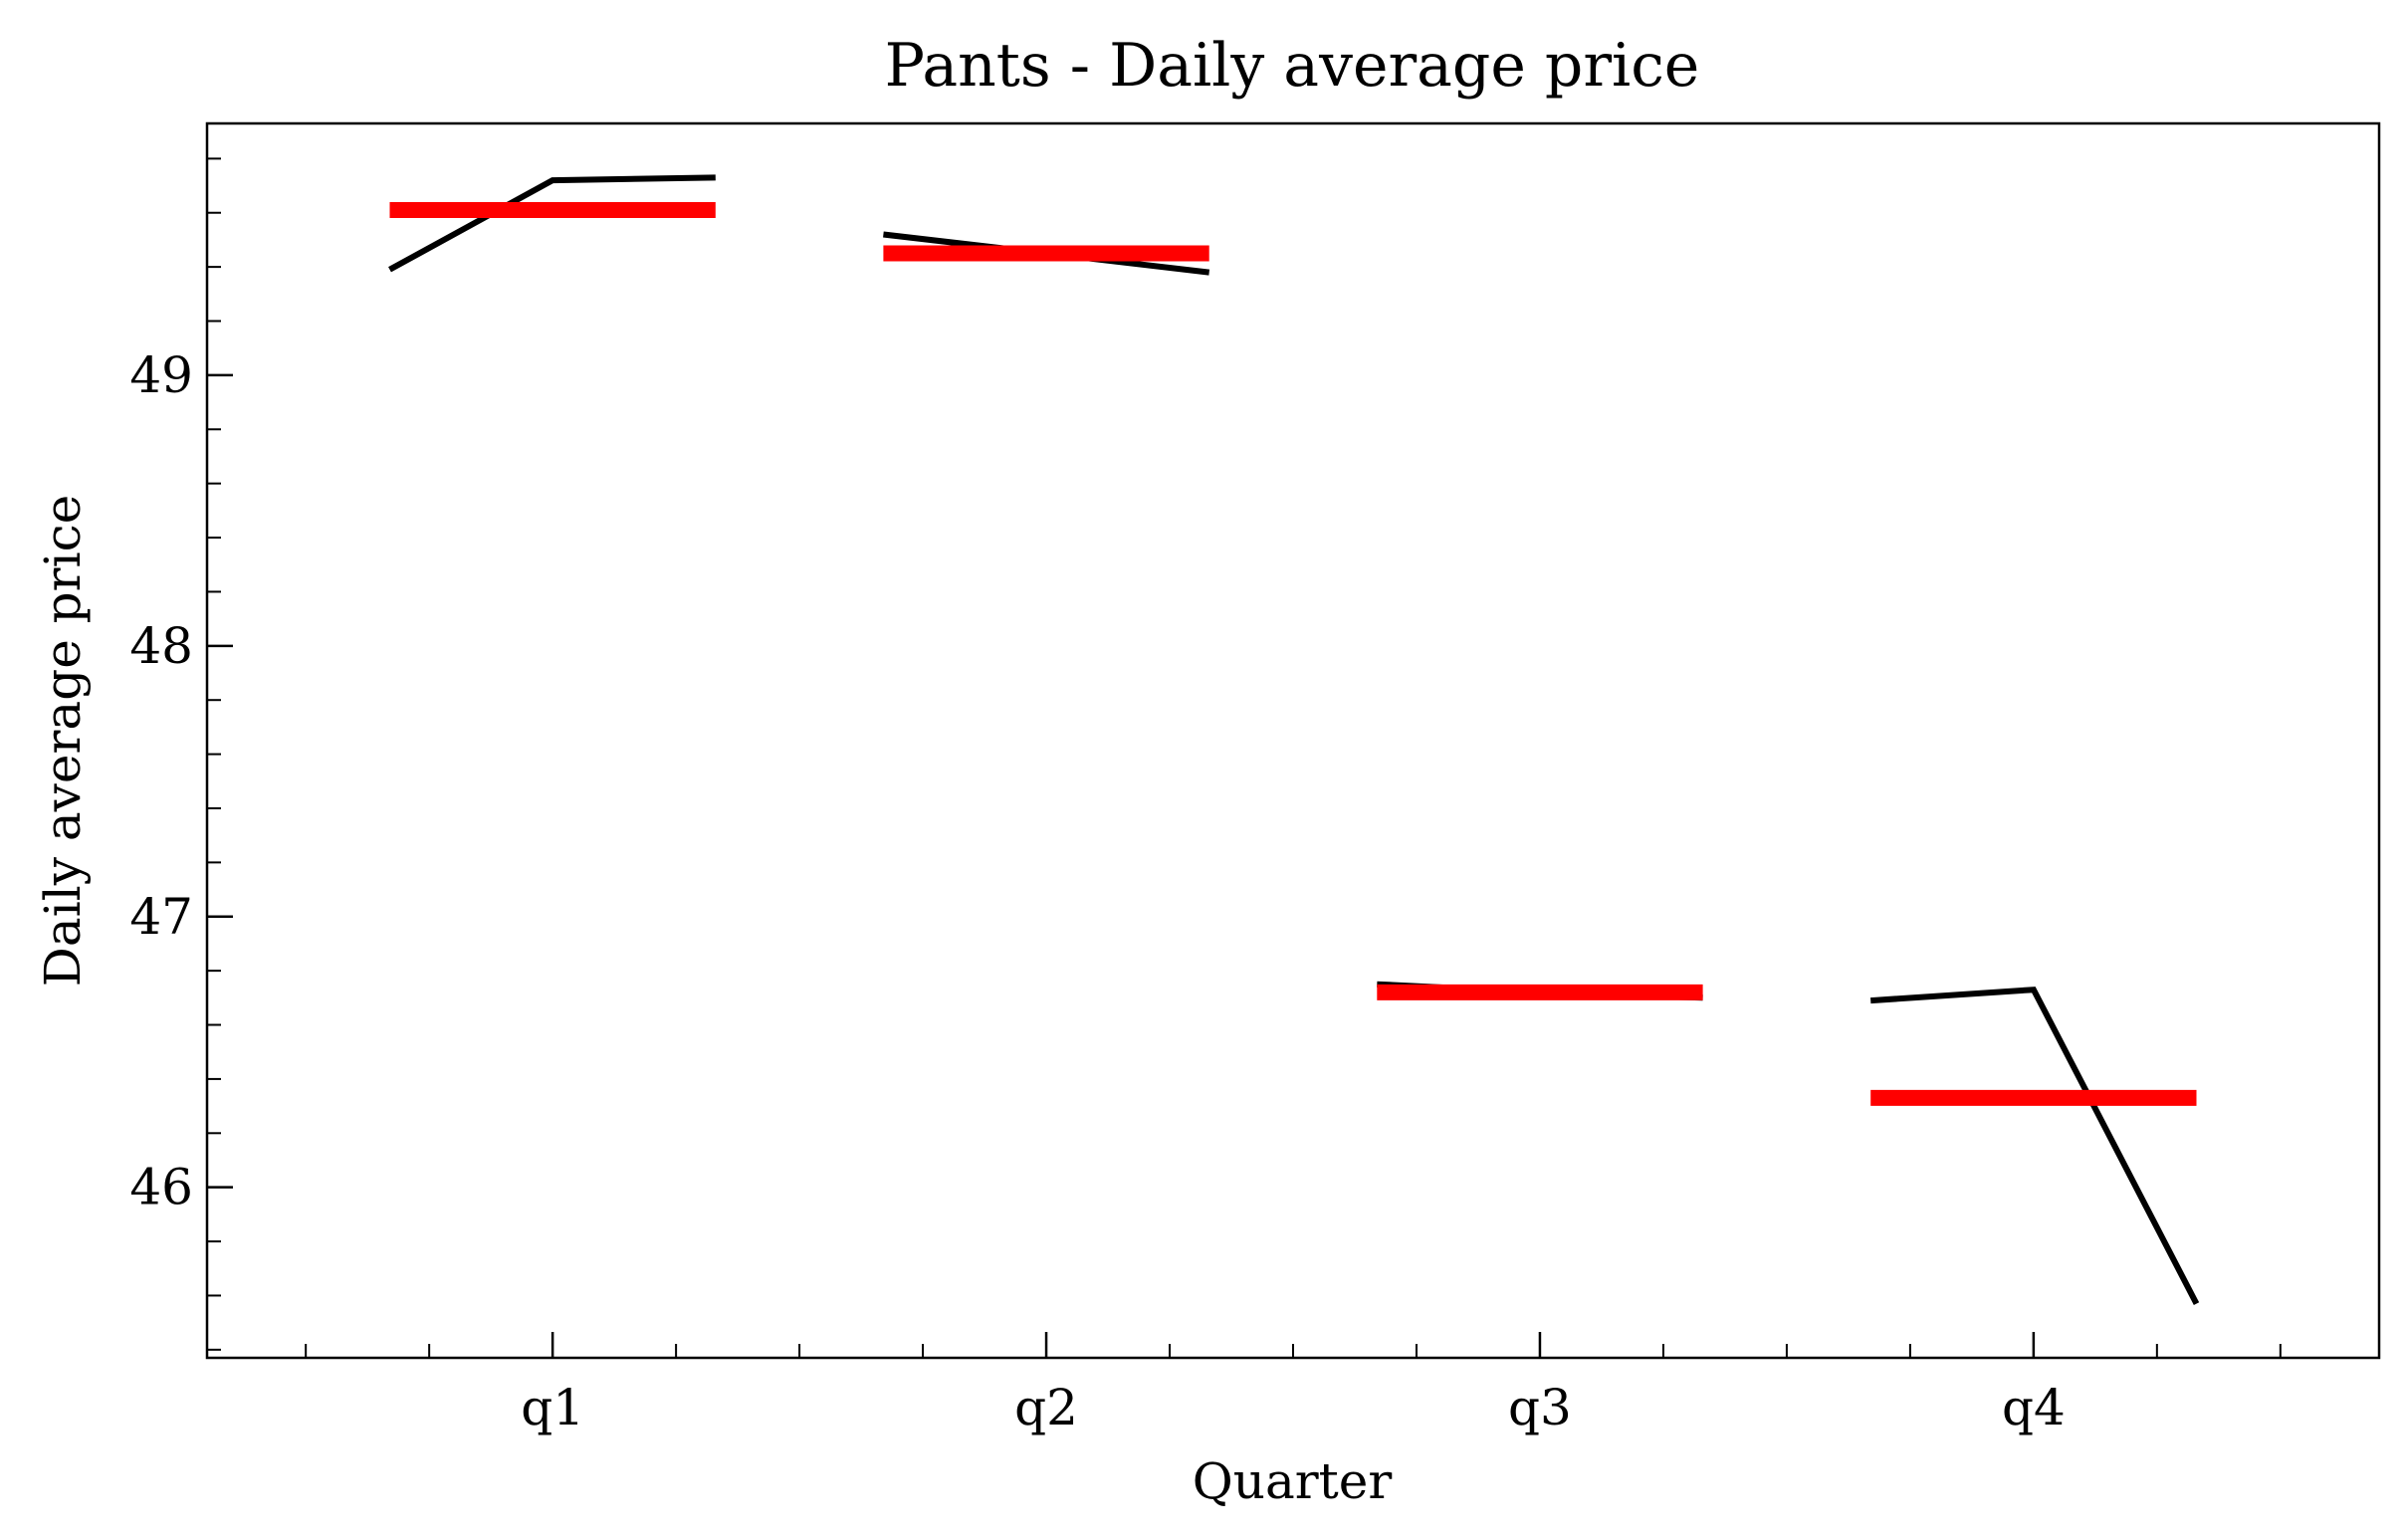  Describe the element at coordinates (63, 741) in the screenshot. I see `y-axis-label: Daily average price` at that location.